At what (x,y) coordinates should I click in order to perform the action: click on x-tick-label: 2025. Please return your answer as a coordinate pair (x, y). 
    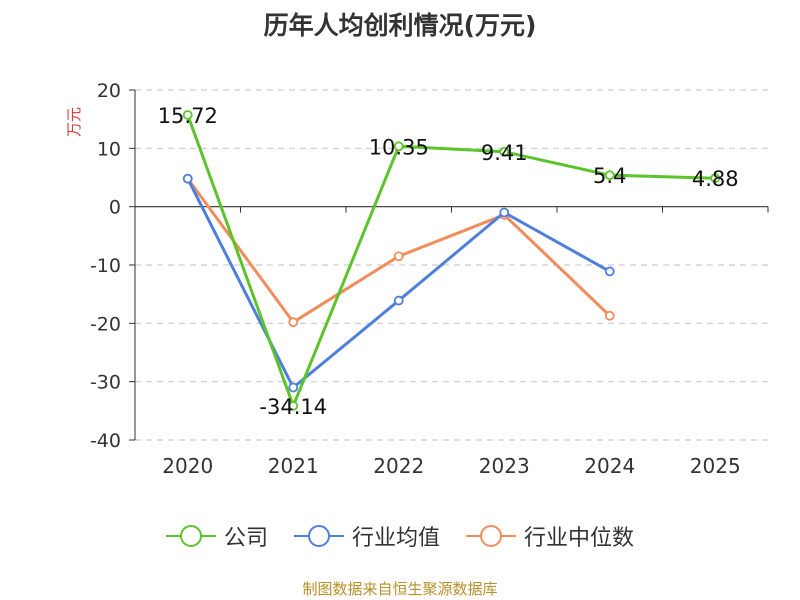
    Looking at the image, I should click on (715, 466).